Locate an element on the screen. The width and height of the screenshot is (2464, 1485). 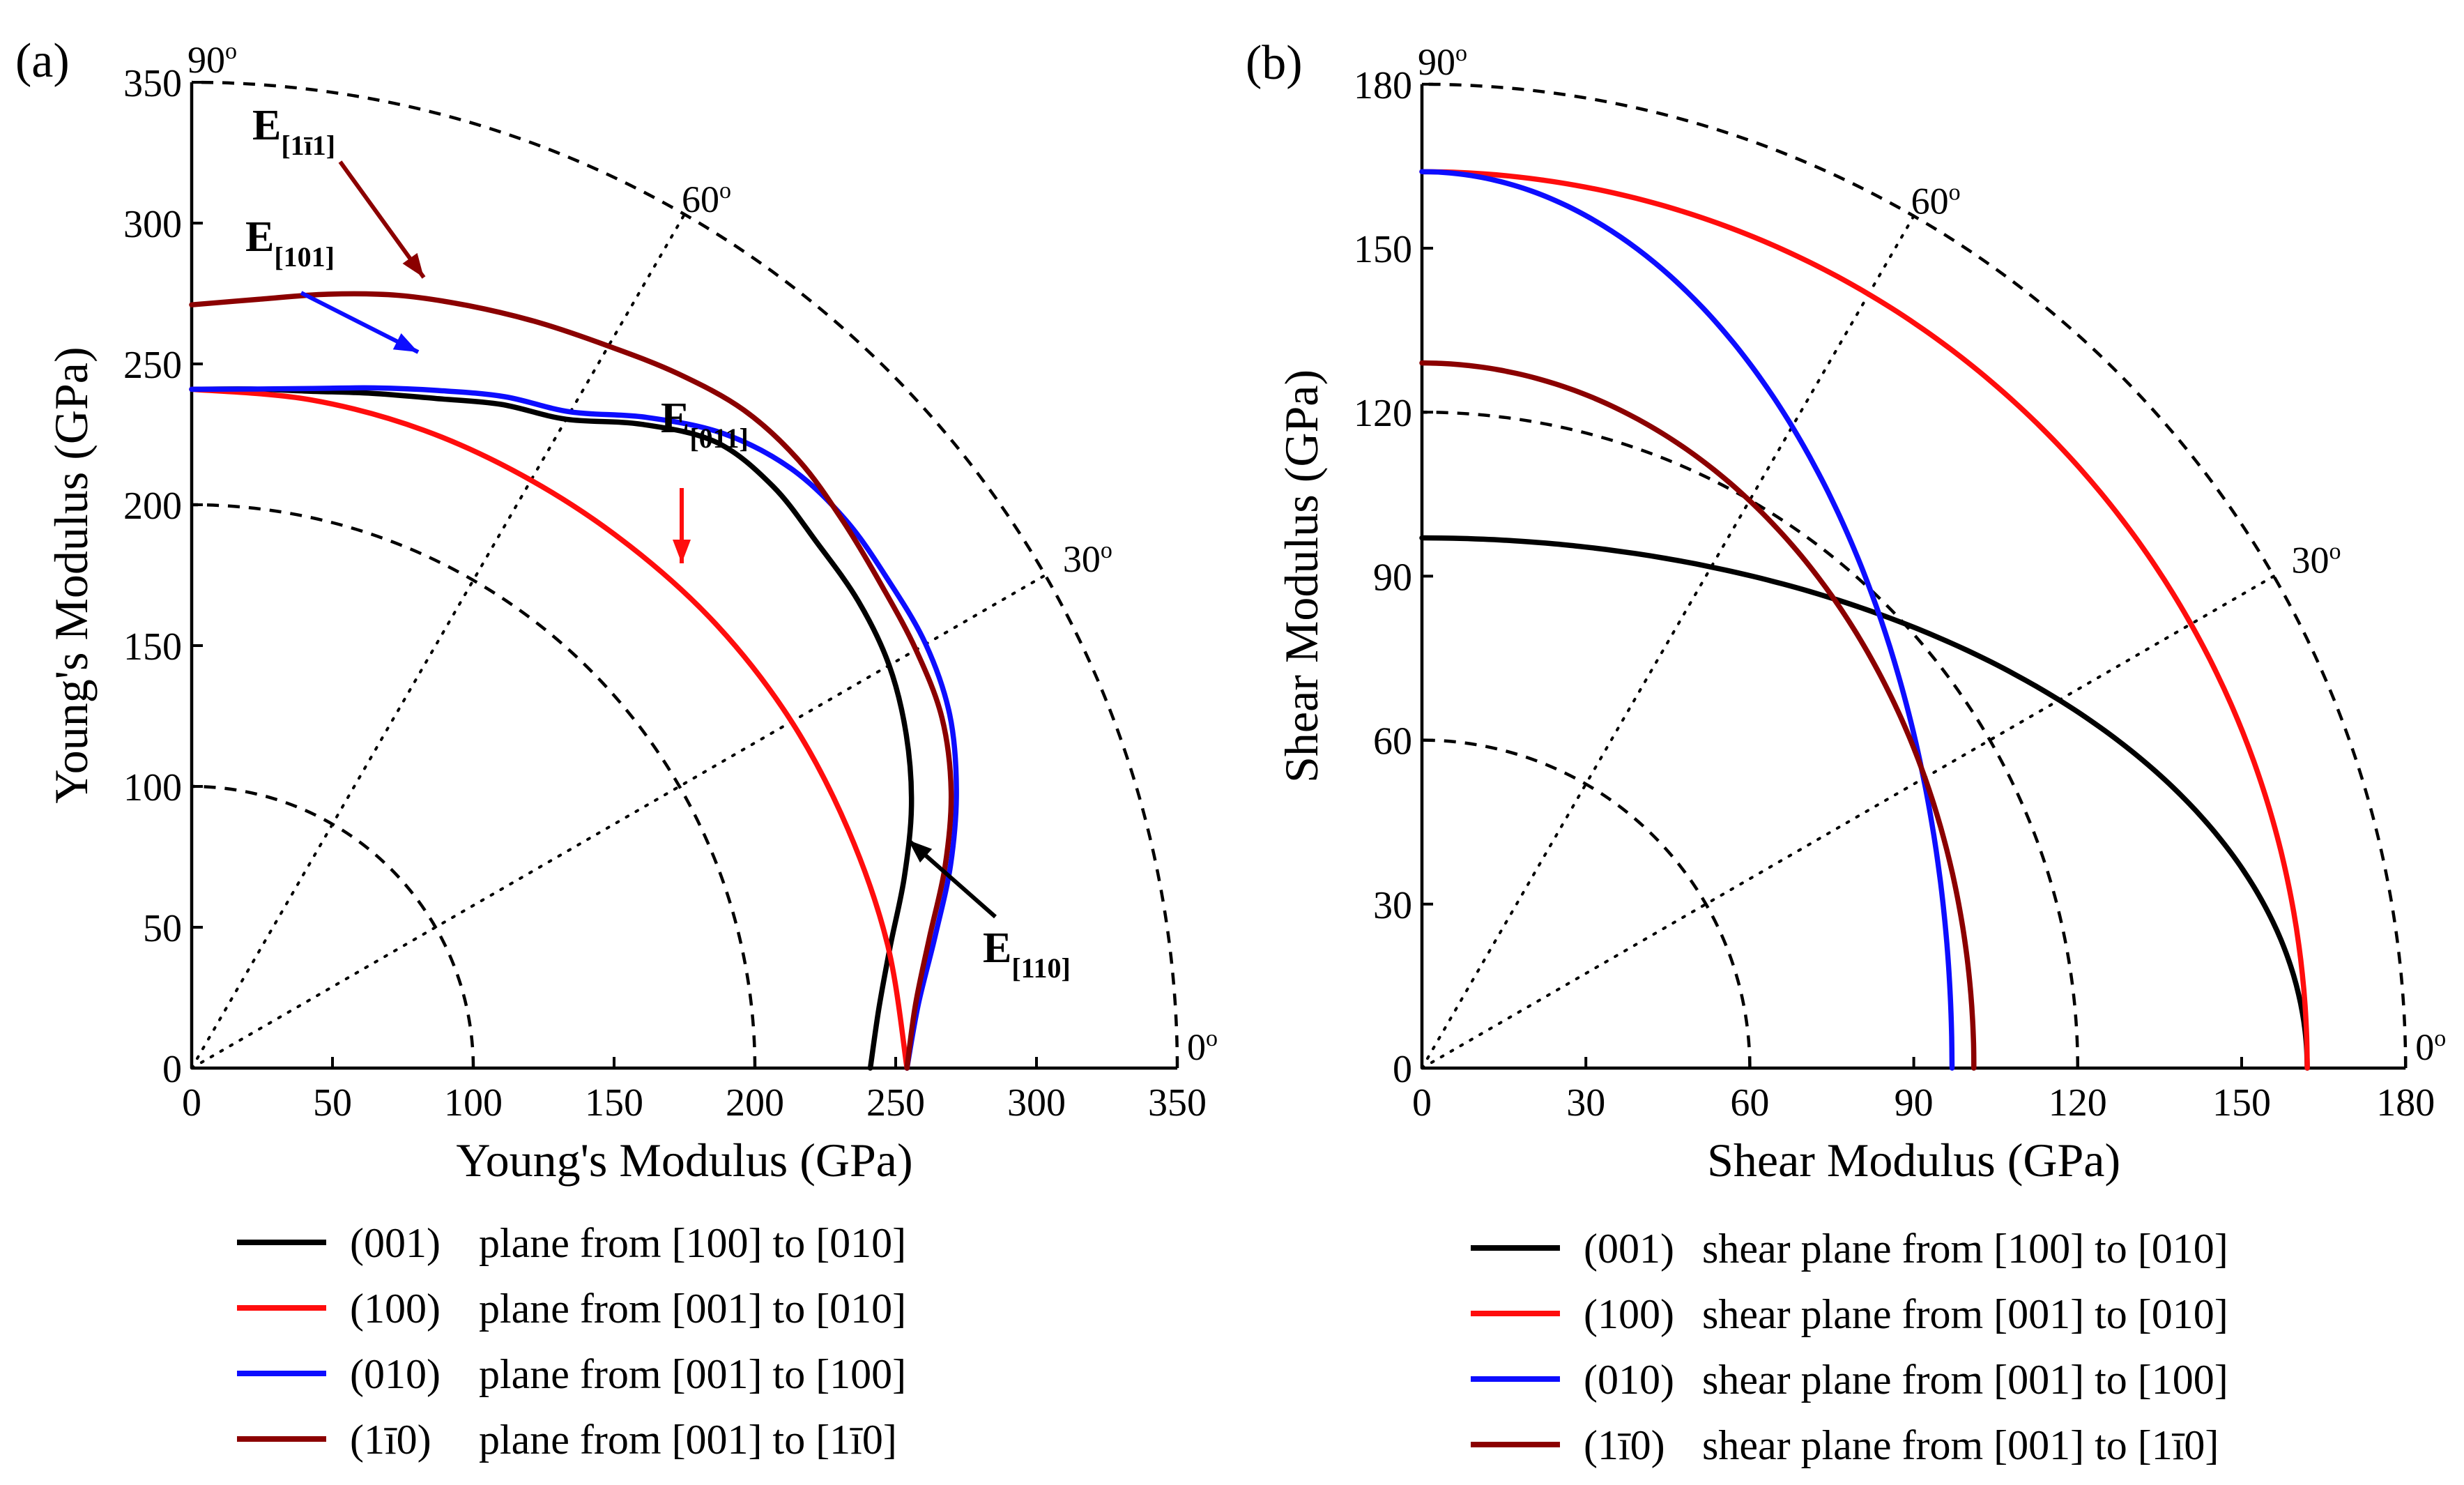
series-line-red is located at coordinates (549, 728).